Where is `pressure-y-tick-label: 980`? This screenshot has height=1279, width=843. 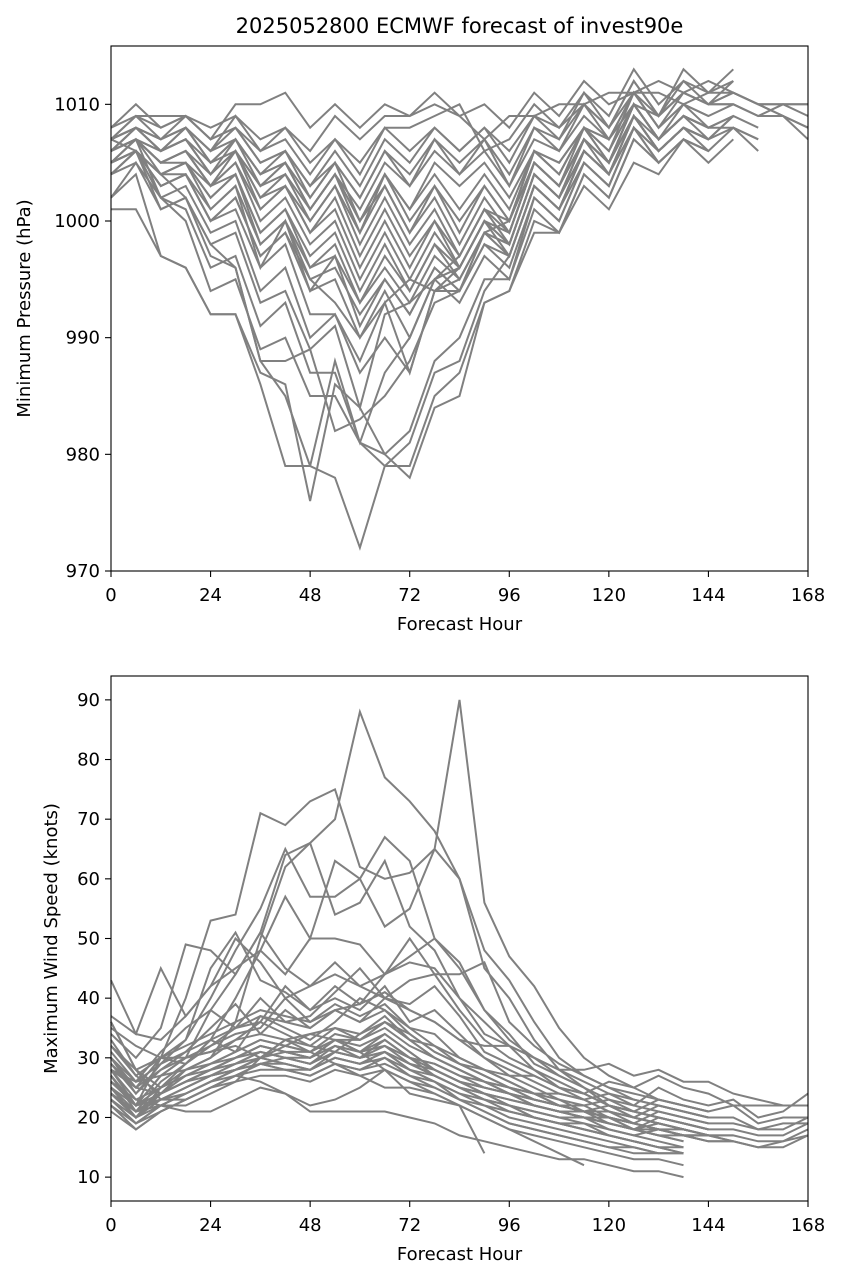
pressure-y-tick-label: 980 is located at coordinates (83, 454).